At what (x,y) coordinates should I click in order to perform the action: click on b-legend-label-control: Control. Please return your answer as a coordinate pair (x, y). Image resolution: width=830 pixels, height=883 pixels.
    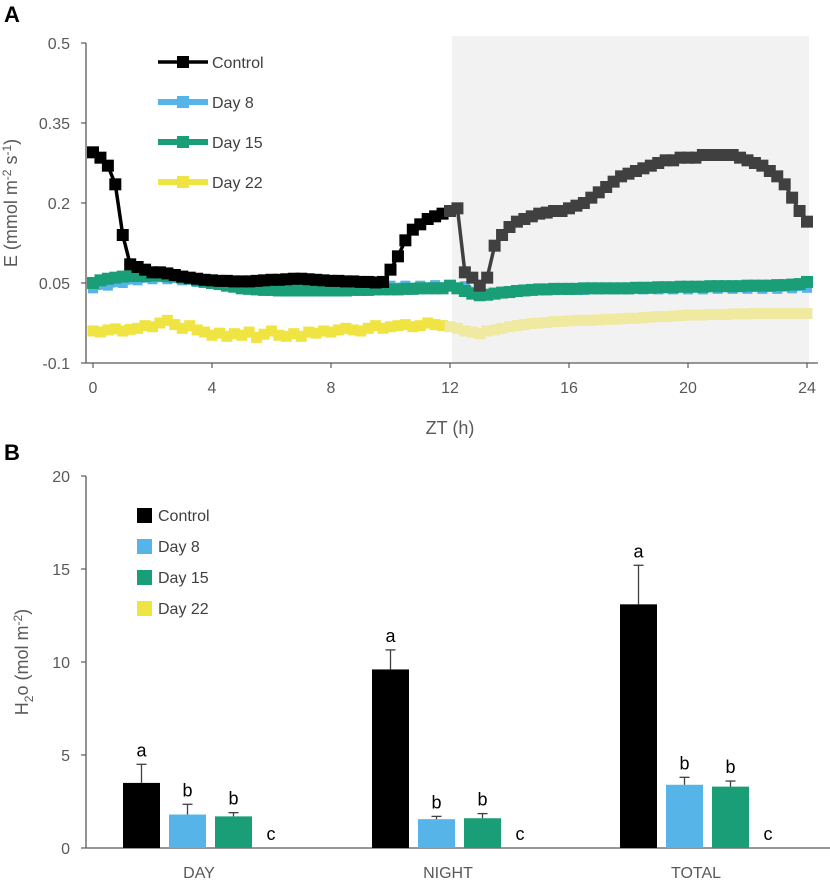
    Looking at the image, I should click on (184, 516).